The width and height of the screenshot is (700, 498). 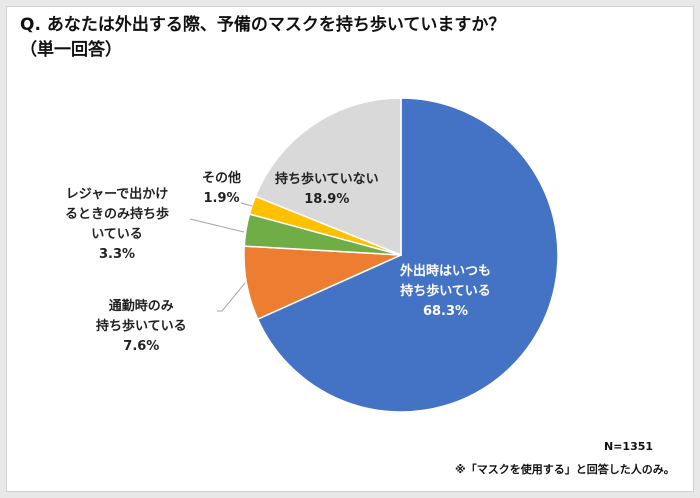 I want to click on label-always: 外出時はいつも 持ち歩いている 68.3%, so click(x=445, y=292).